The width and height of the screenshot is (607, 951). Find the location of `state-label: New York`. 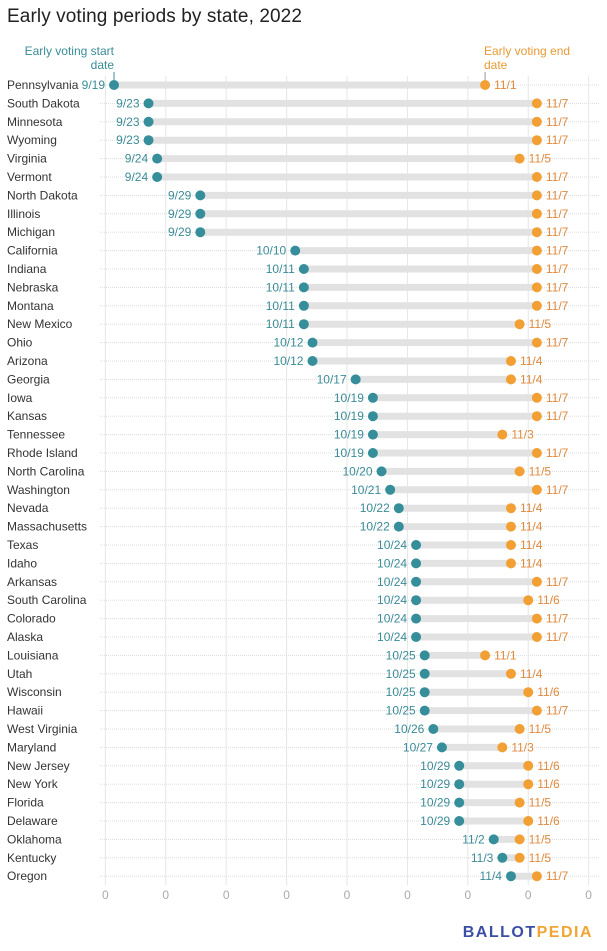

state-label: New York is located at coordinates (33, 784).